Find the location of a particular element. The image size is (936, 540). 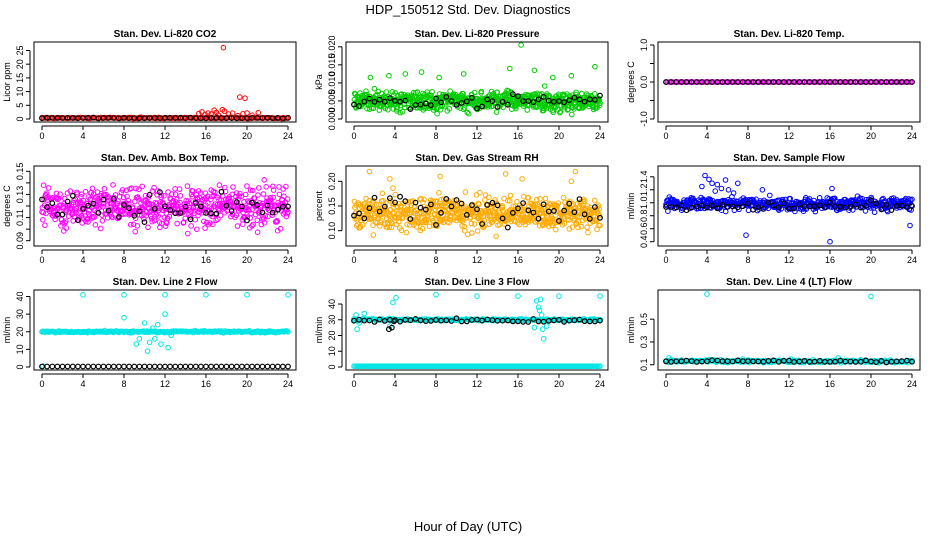

x-tick-label: 8 is located at coordinates (123, 384).